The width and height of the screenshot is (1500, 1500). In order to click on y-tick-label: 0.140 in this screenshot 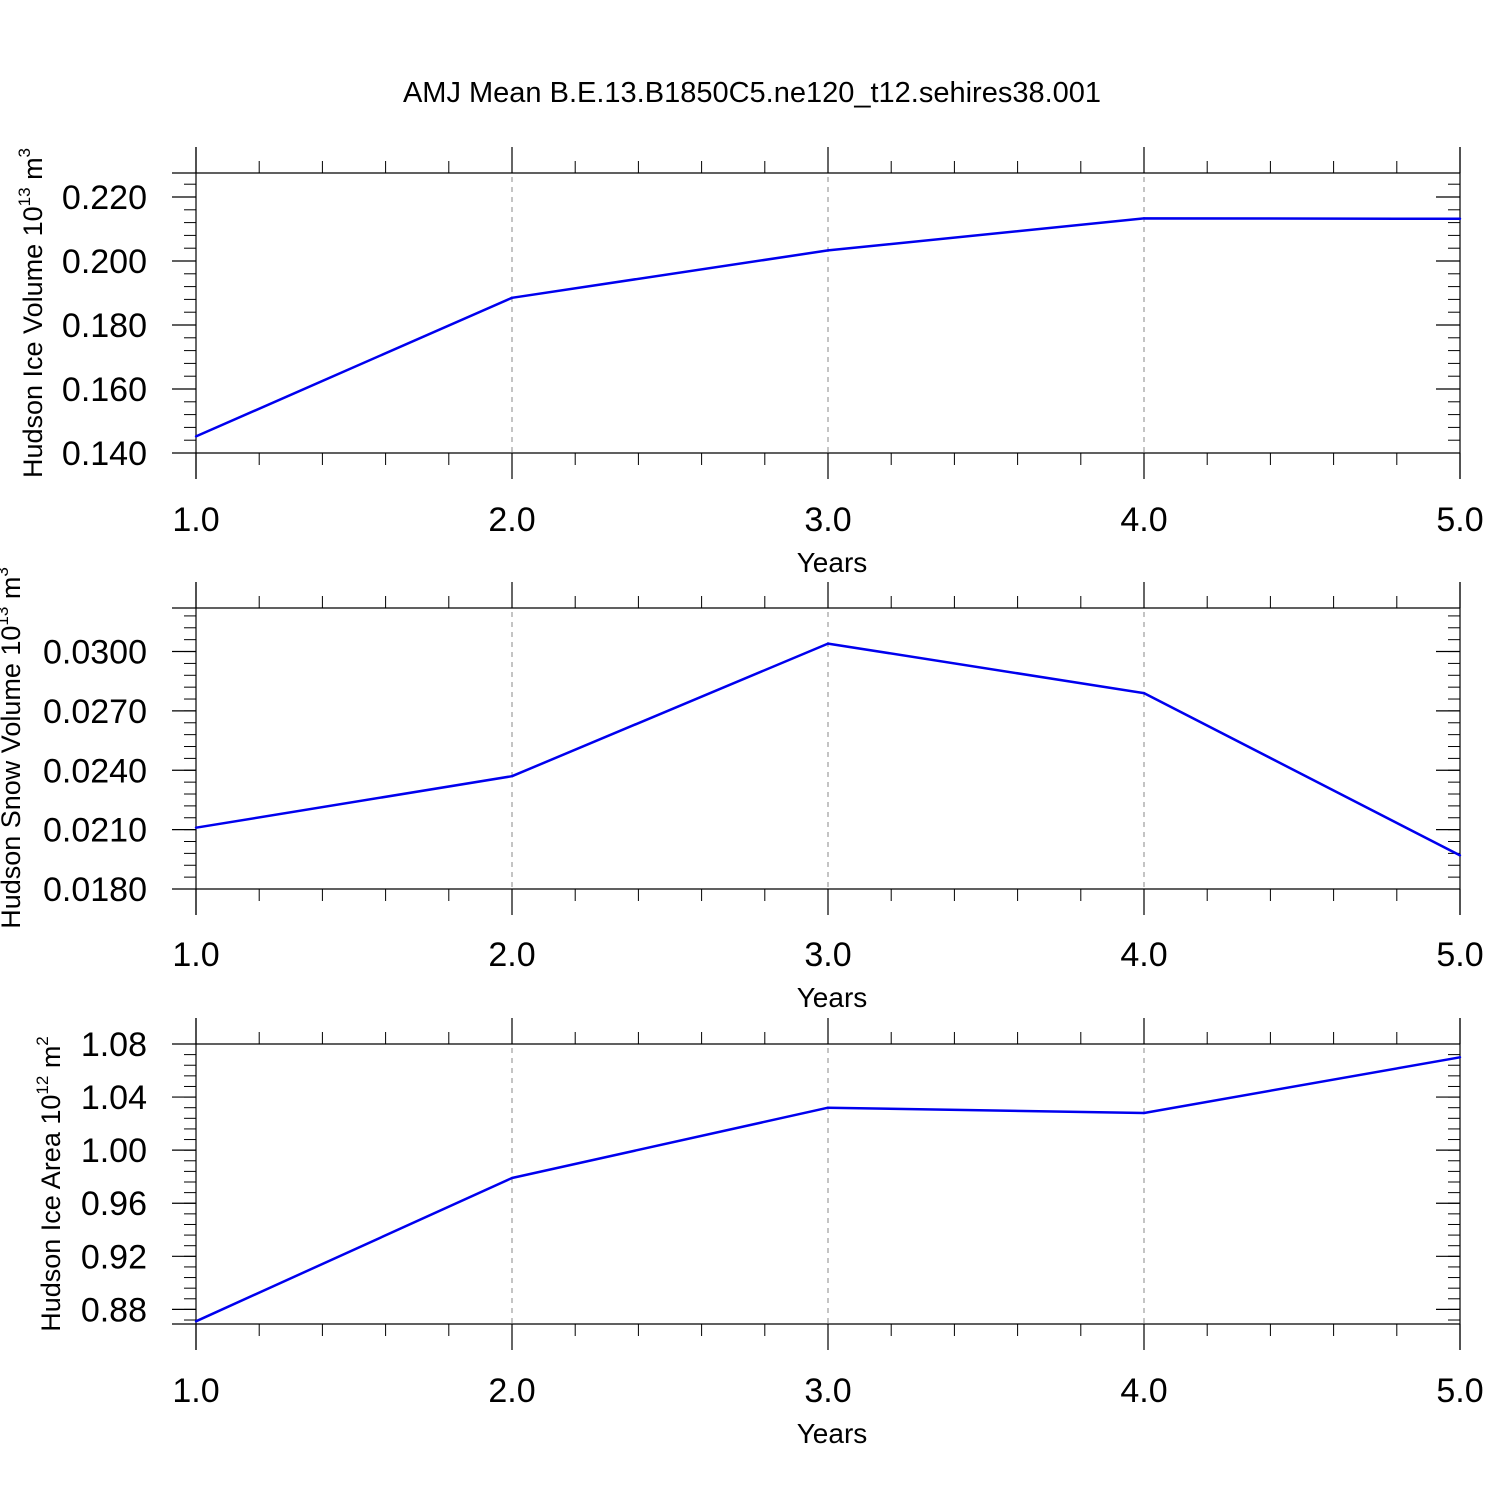, I will do `click(104, 454)`.